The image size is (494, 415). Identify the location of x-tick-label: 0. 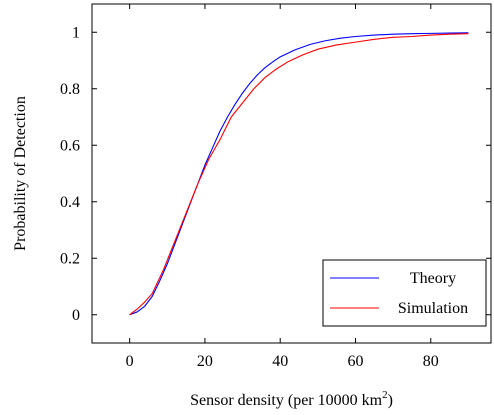
(130, 361).